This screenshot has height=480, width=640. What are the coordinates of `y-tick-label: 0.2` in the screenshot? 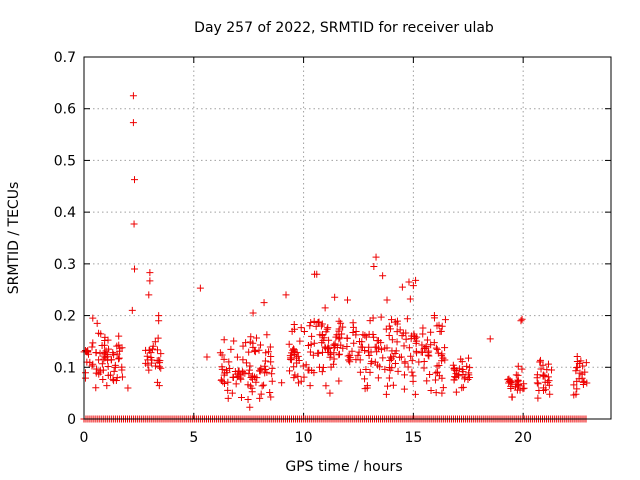 It's located at (65, 317).